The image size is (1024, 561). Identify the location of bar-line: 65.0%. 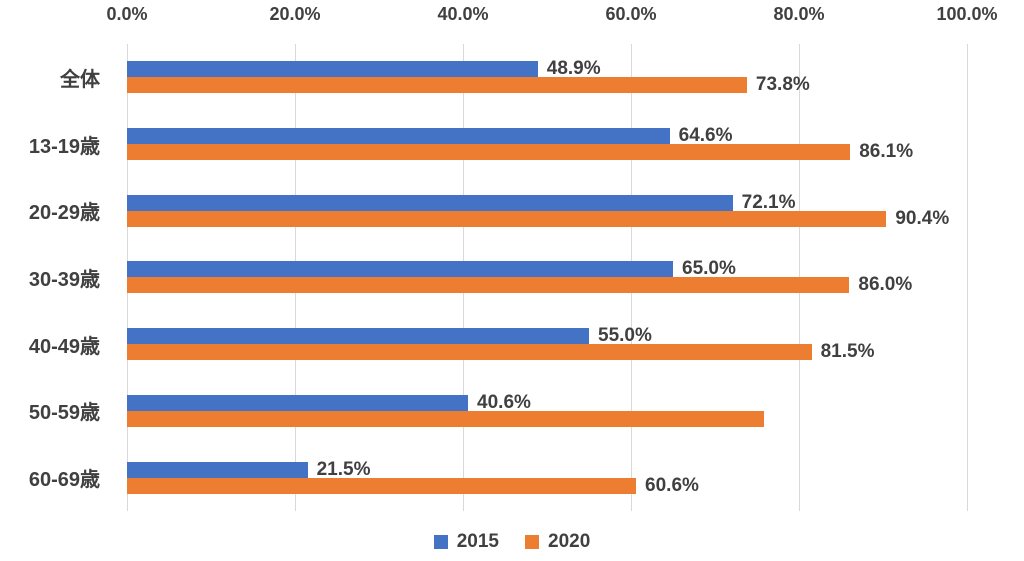
(547, 269).